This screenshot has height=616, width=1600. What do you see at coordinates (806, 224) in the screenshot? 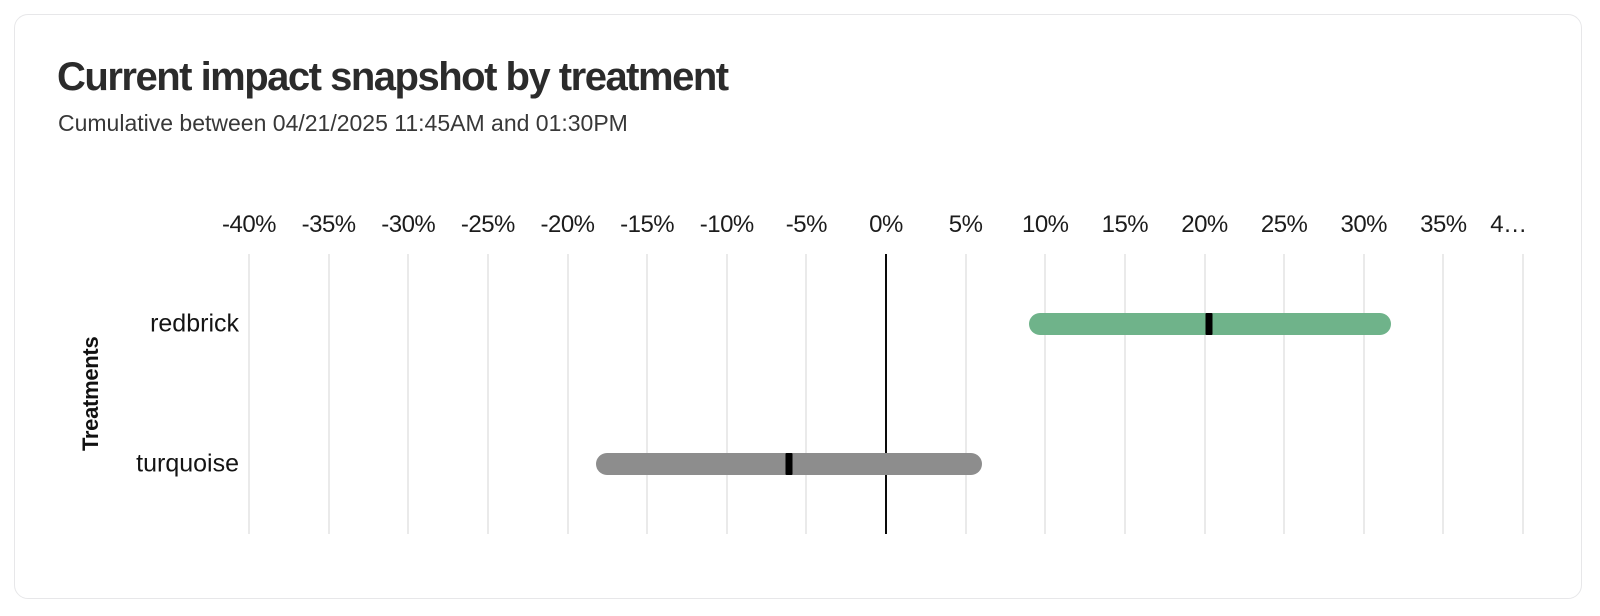
I see `x-tick-label: -5%` at bounding box center [806, 224].